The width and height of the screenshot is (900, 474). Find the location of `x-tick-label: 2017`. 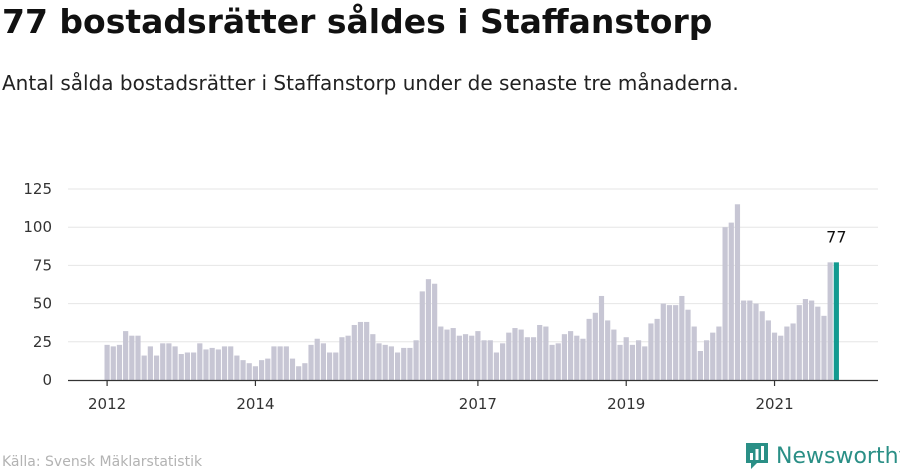

x-tick-label: 2017 is located at coordinates (478, 404).